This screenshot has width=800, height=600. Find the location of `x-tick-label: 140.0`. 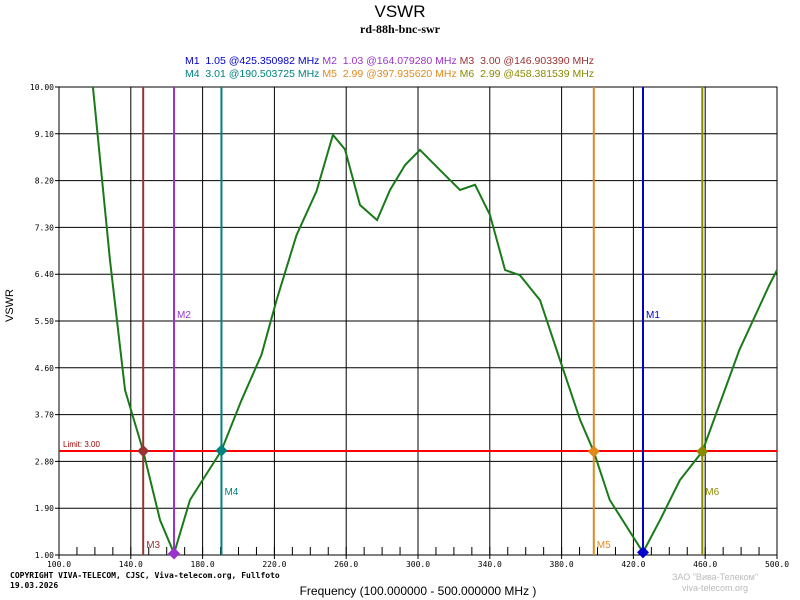

x-tick-label: 140.0 is located at coordinates (131, 564).